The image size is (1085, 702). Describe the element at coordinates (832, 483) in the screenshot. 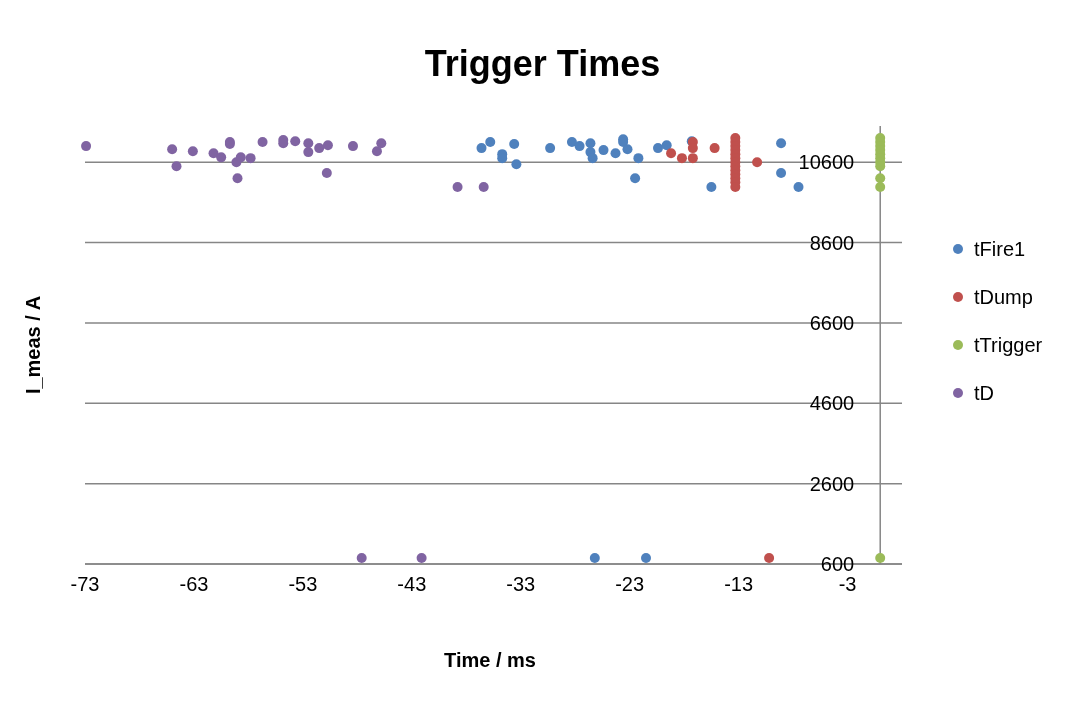

I see `y-tick-label: 2600` at that location.